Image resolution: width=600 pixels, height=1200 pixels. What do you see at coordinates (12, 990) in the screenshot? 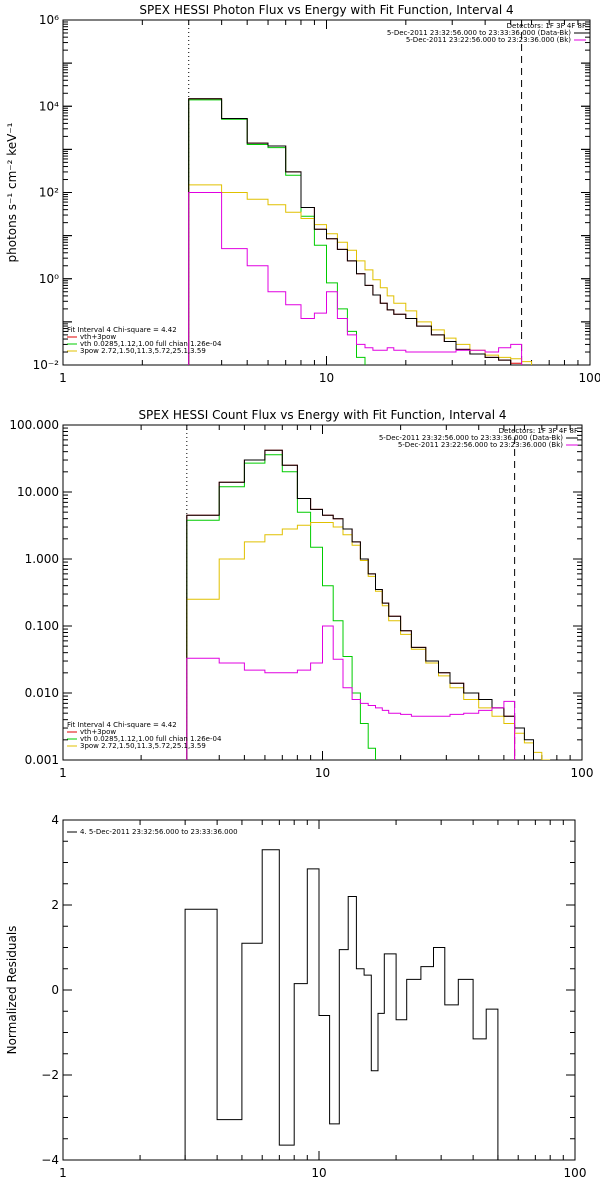
I see `y-axis-label: Normalized Residuals` at bounding box center [12, 990].